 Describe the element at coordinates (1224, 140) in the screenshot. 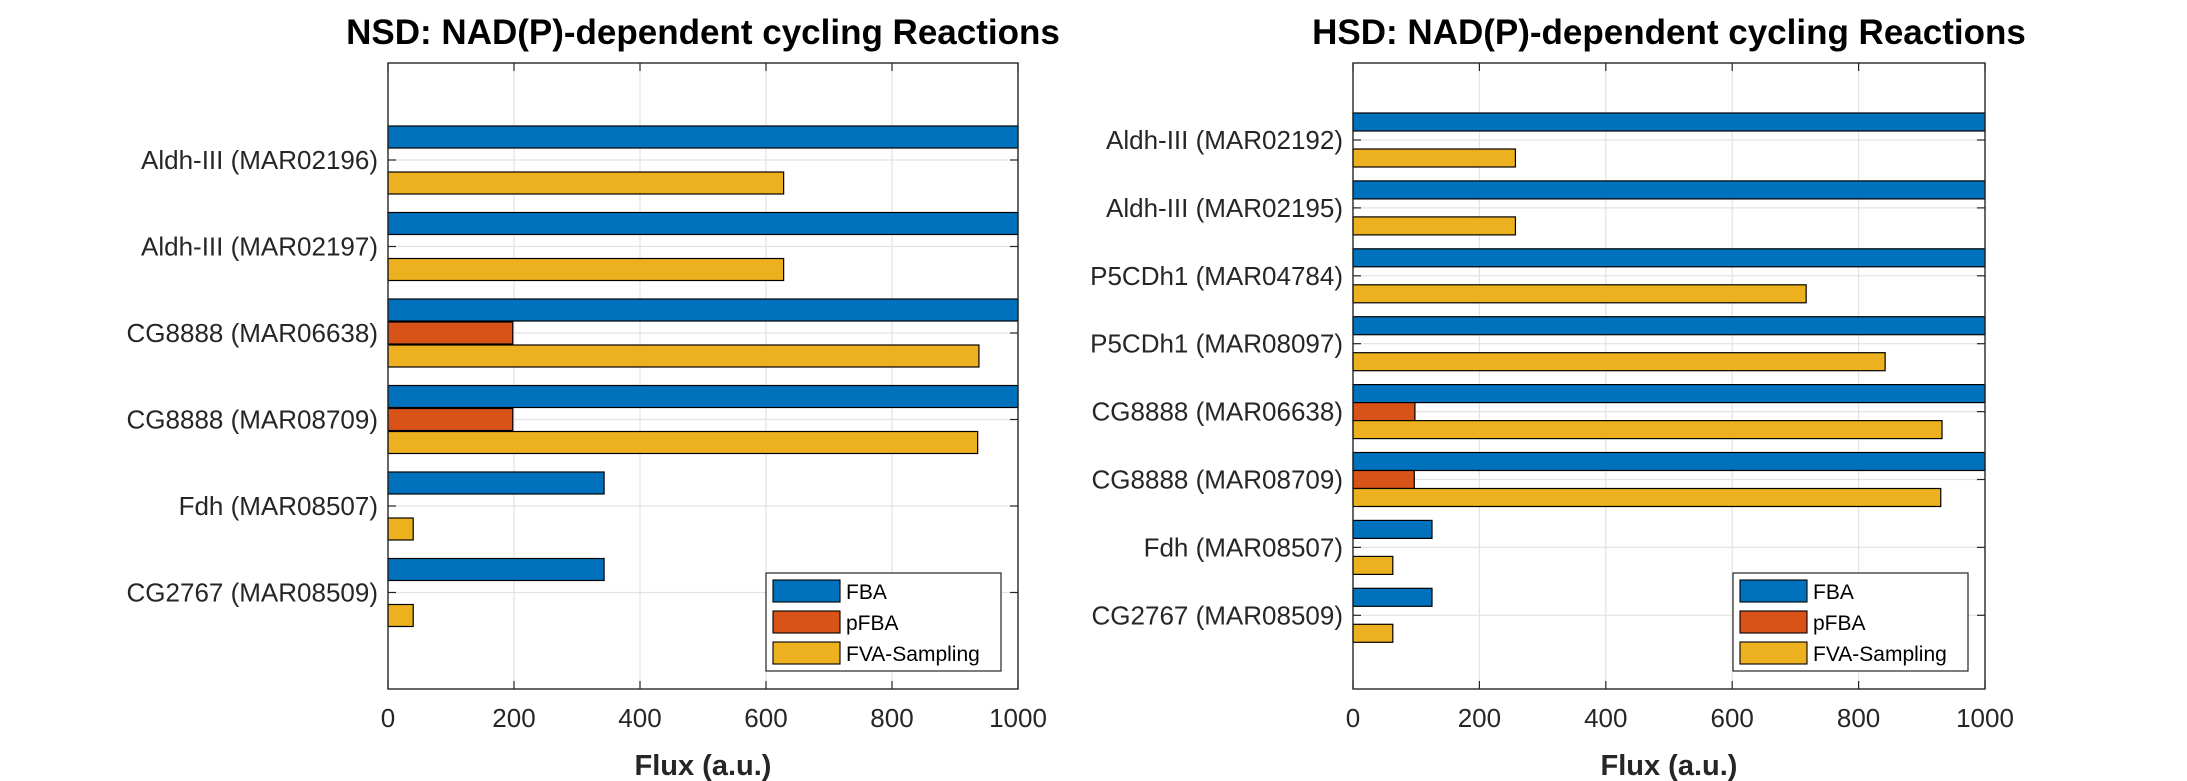

I see `y-tick-label: Aldh-III (MAR02192)` at that location.